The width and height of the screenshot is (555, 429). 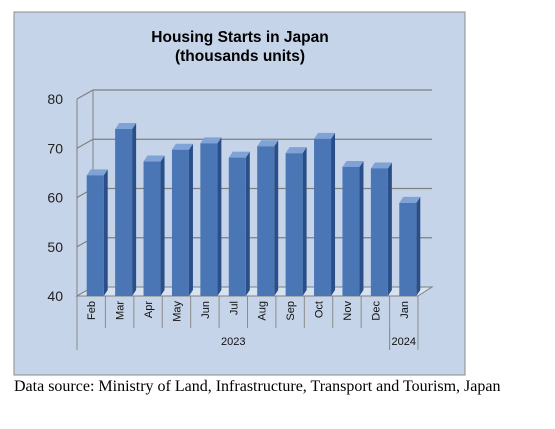 What do you see at coordinates (92, 310) in the screenshot?
I see `x-tick-label: Feb` at bounding box center [92, 310].